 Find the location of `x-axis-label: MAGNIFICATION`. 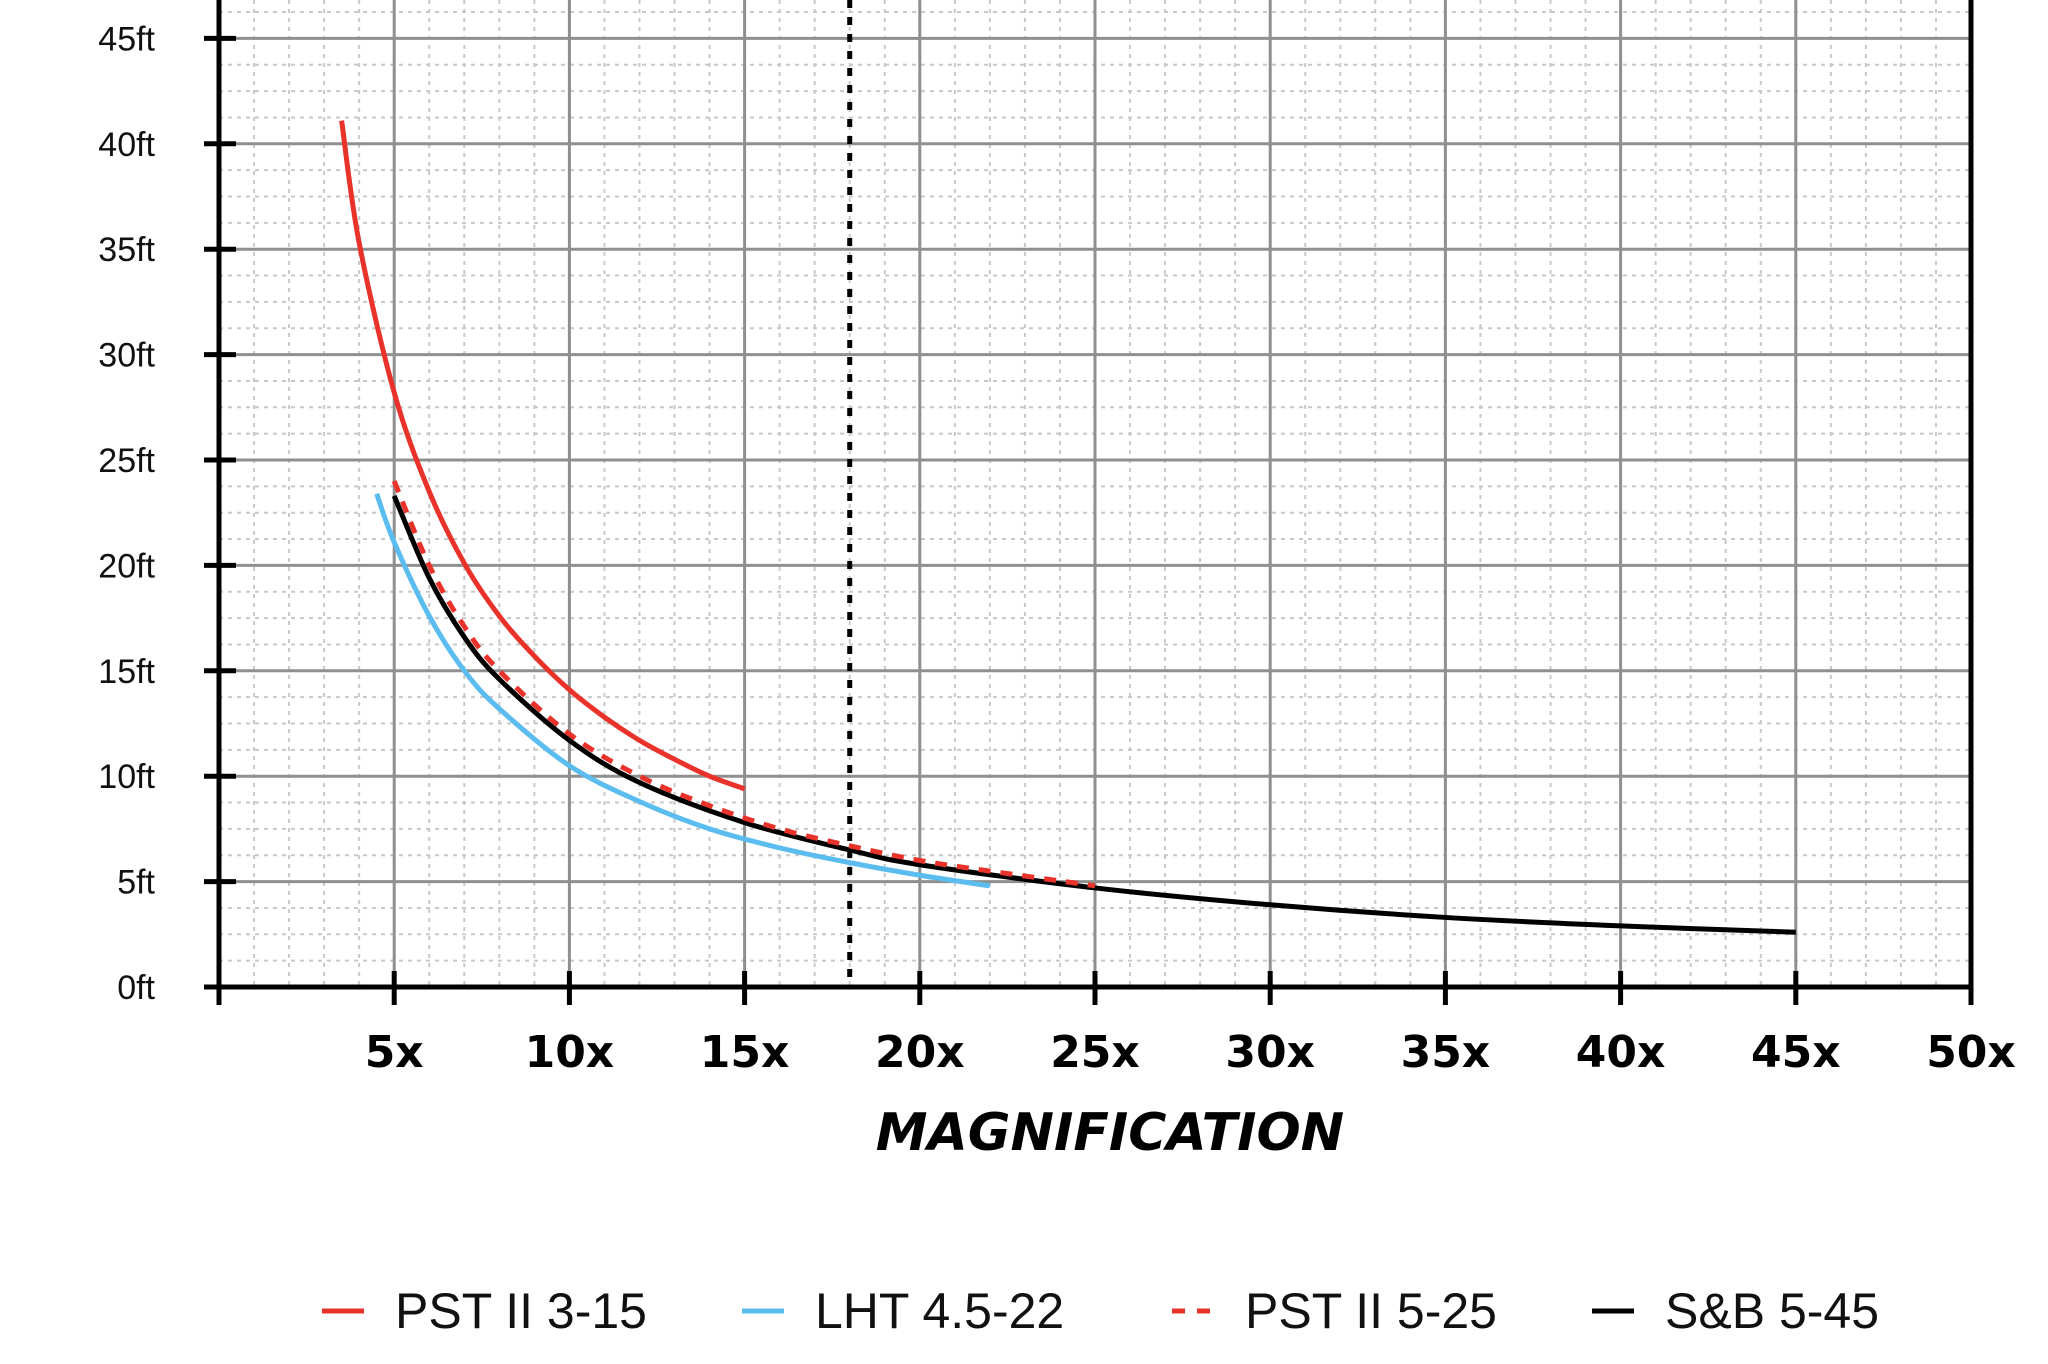

x-axis-label: MAGNIFICATION is located at coordinates (1110, 1133).